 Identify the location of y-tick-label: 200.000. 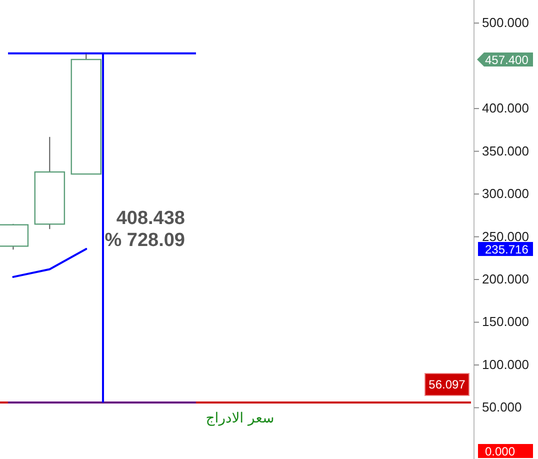
(505, 279).